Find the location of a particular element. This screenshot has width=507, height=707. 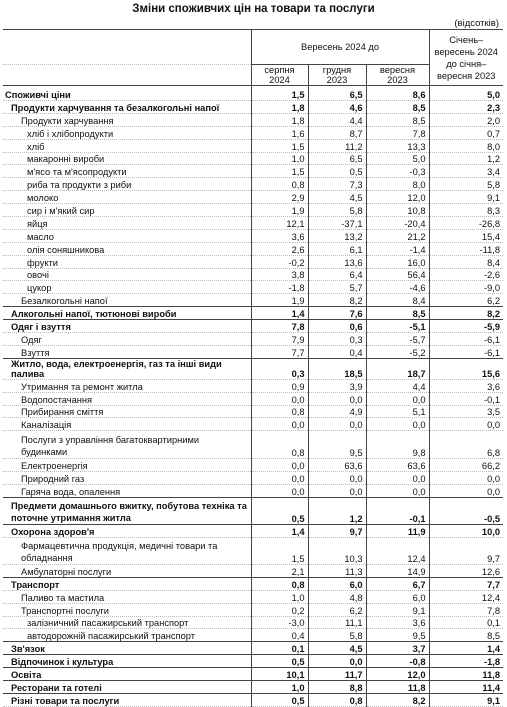

table-row: Водопостачання 0,0 0,0 0,0 -0,1 is located at coordinates (253, 399).